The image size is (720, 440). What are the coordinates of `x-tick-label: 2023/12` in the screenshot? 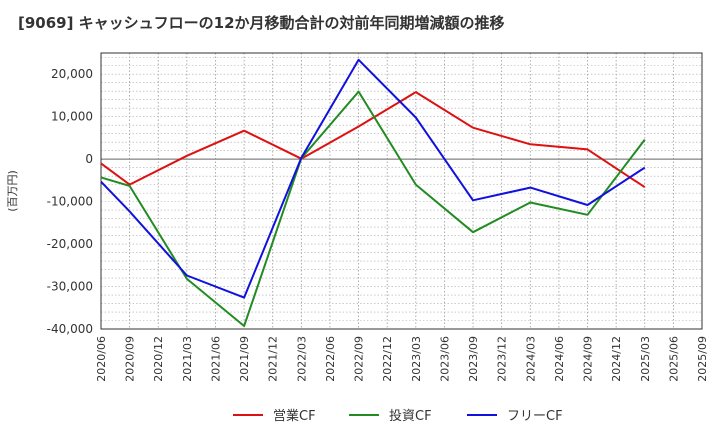 It's located at (502, 359).